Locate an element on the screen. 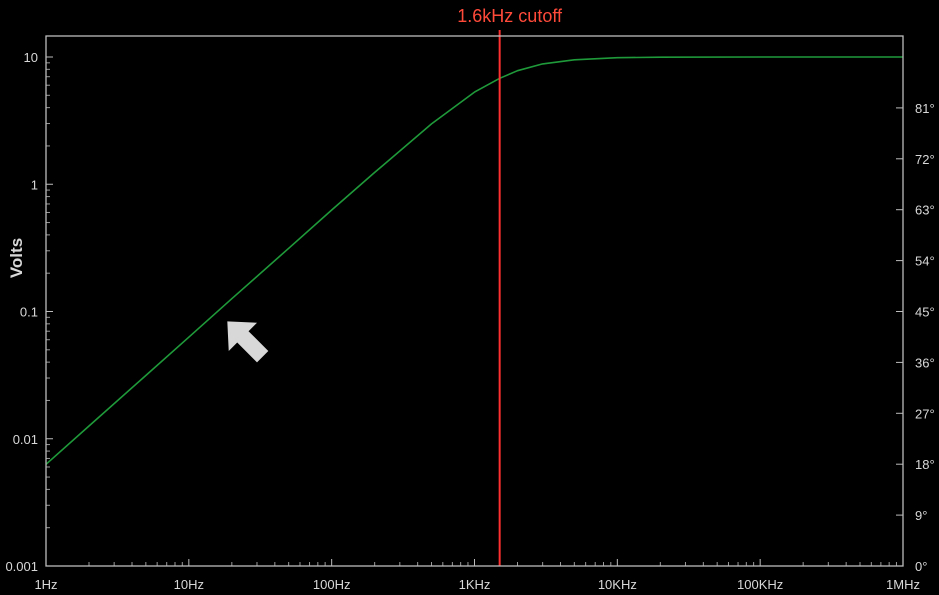 This screenshot has width=939, height=595. x-tick-label: 1KHz is located at coordinates (475, 584).